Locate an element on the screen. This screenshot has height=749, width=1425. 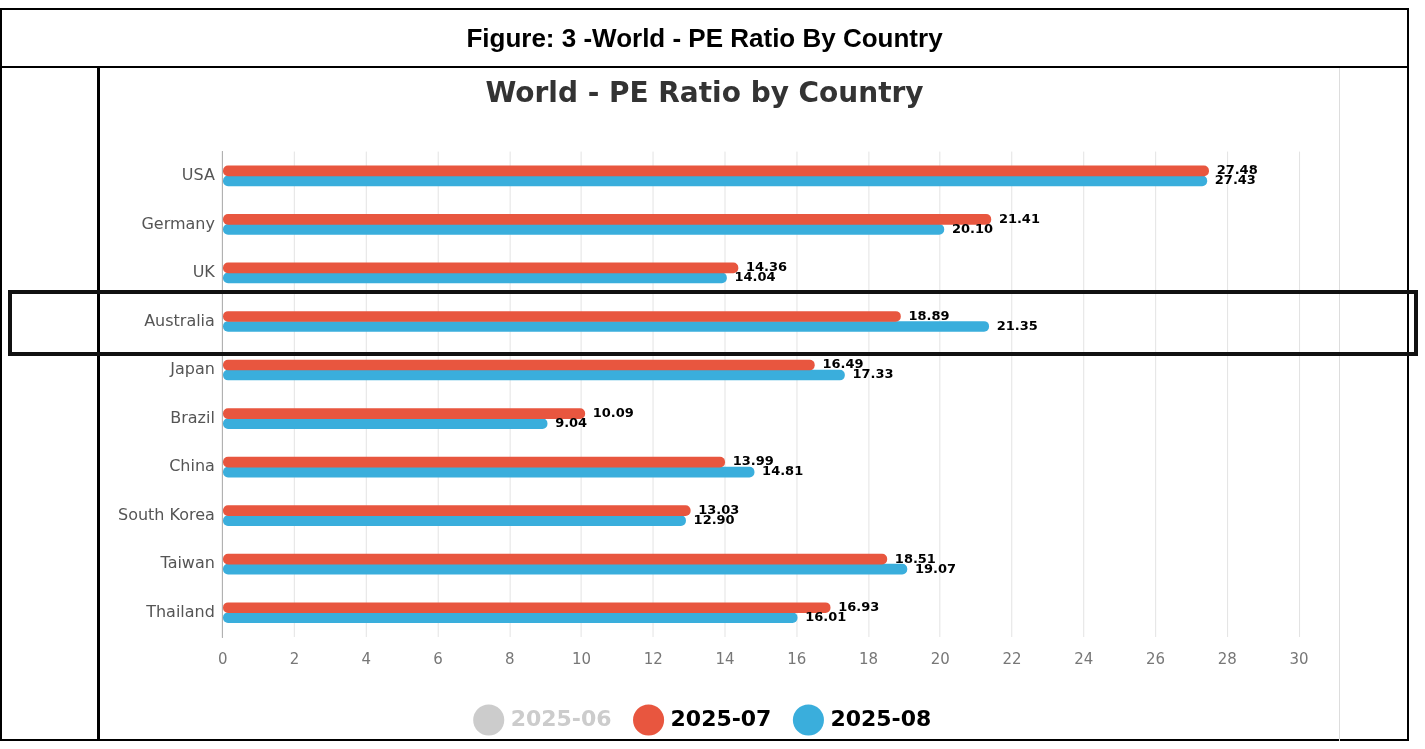
y-tick-label: Germany is located at coordinates (178, 223).